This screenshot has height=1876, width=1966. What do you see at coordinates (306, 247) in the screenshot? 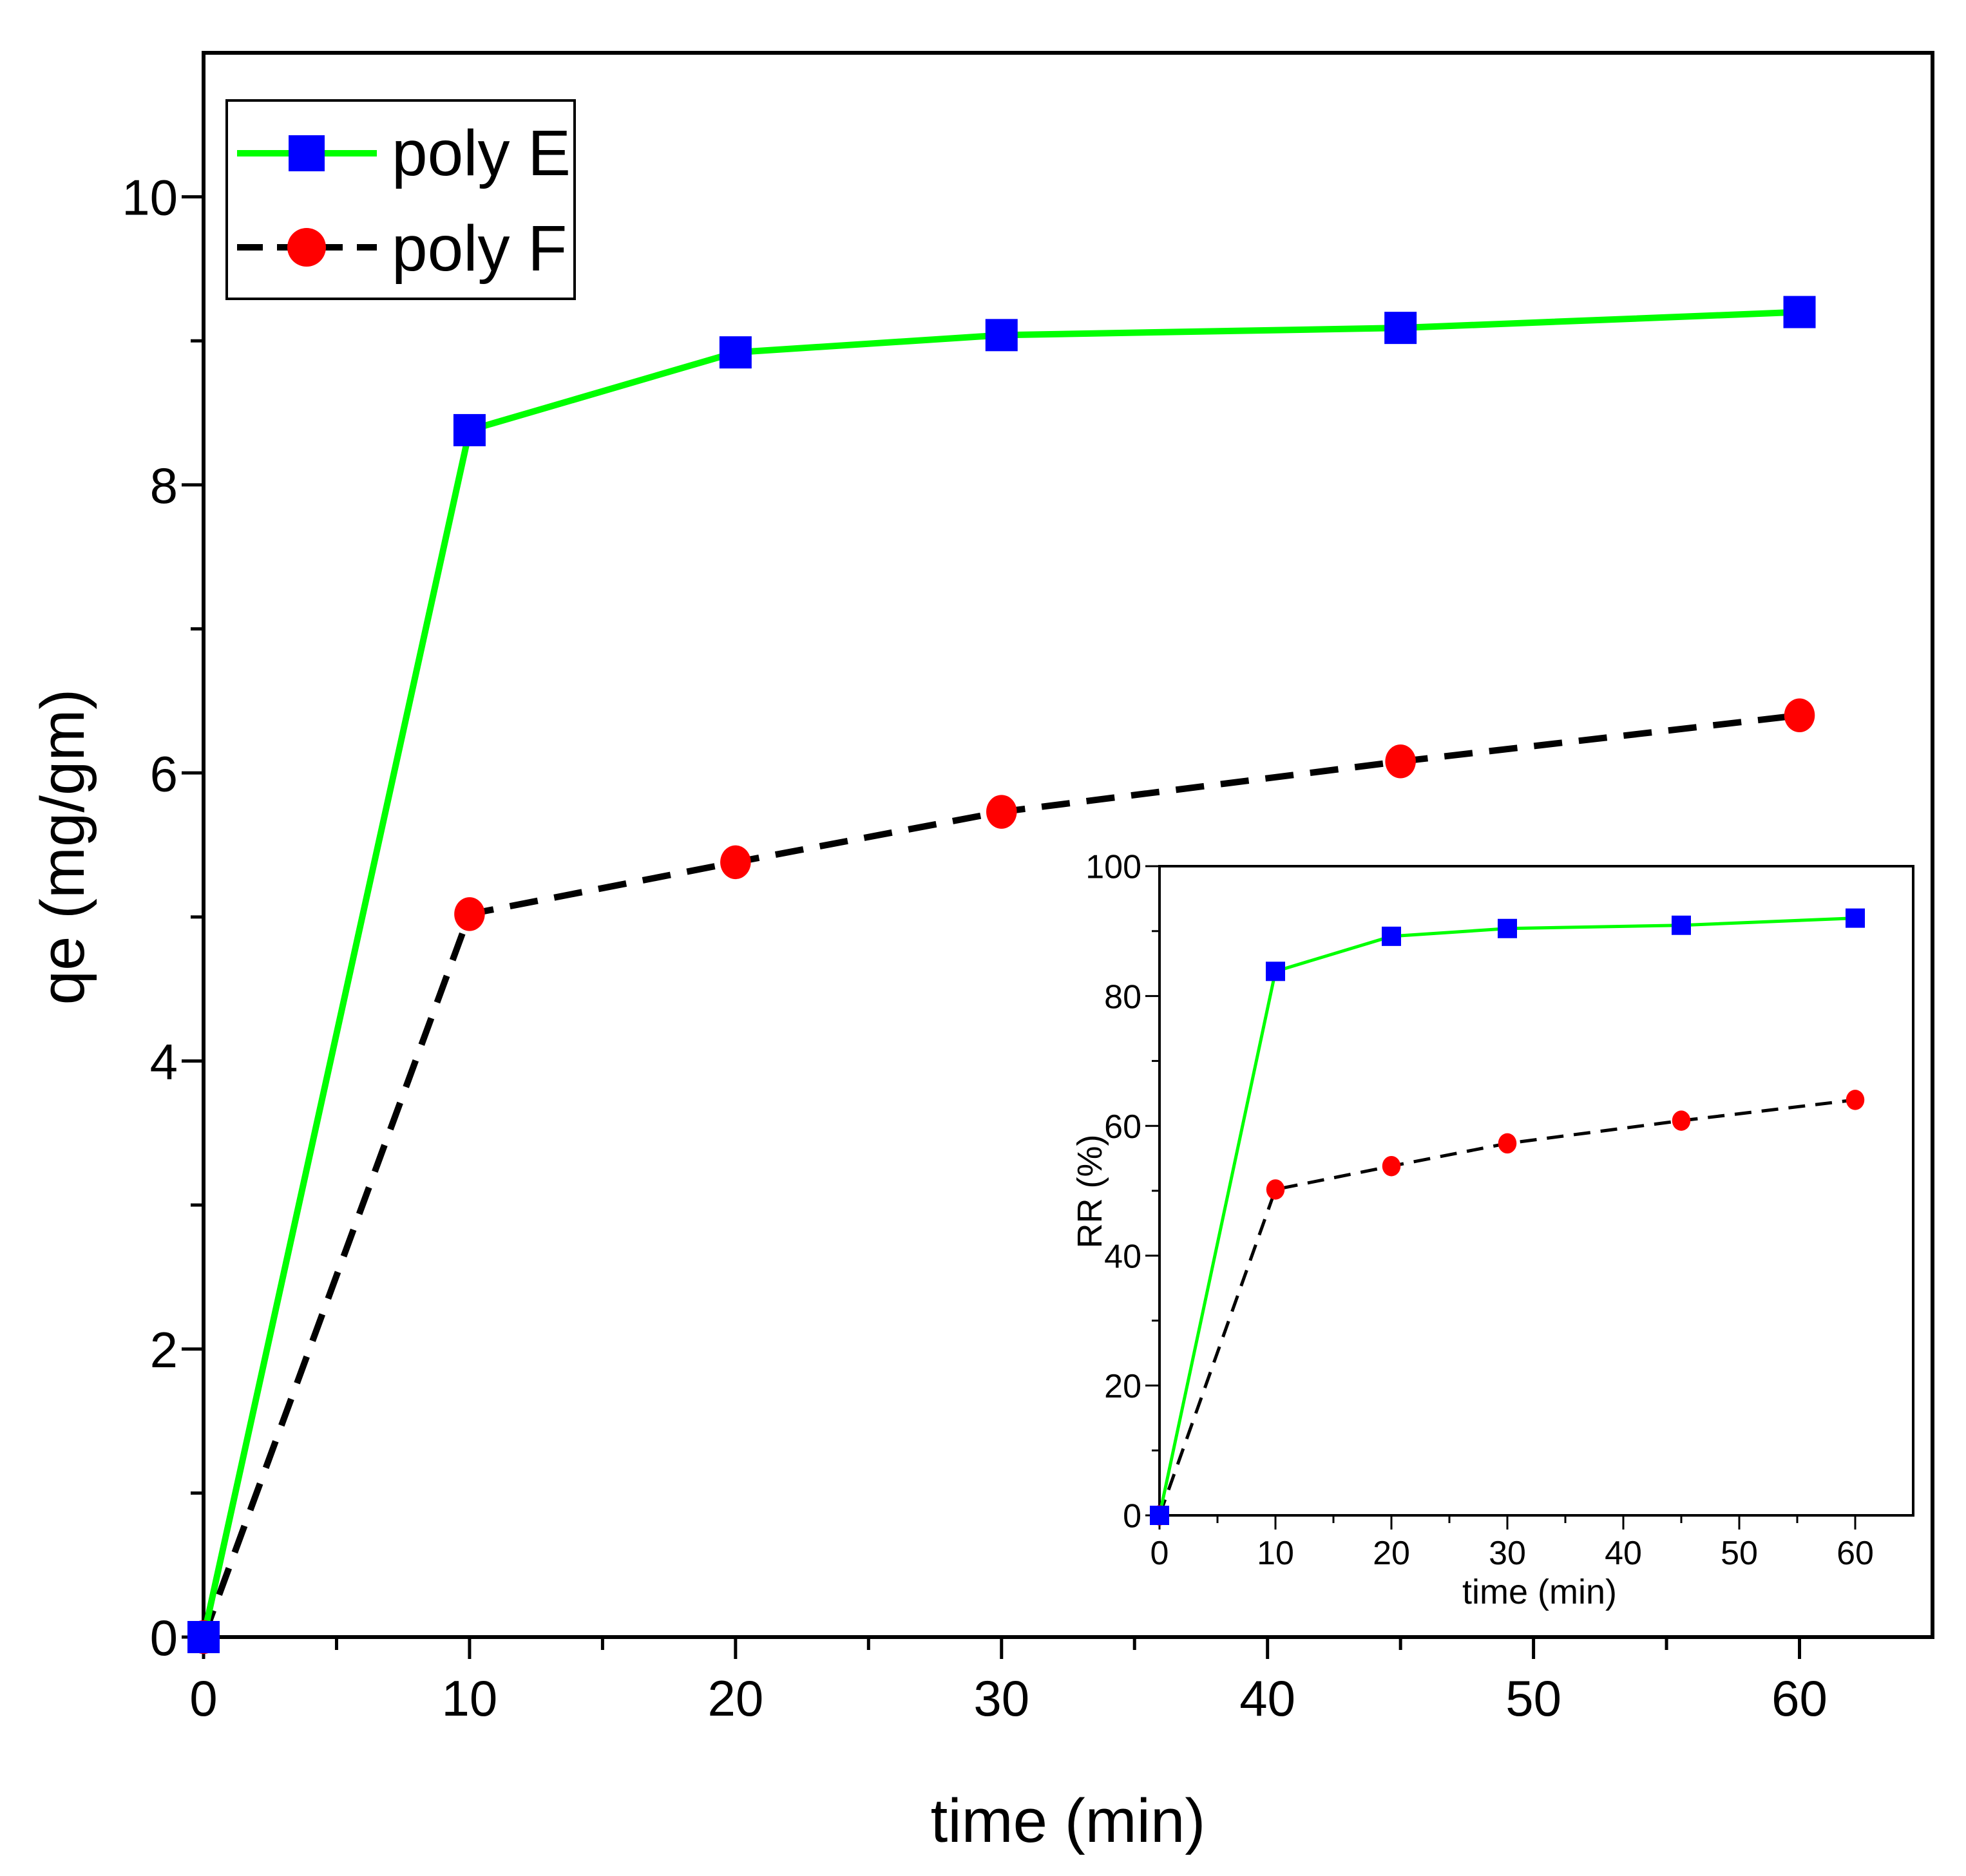
I see `legend-marker-poly-f` at bounding box center [306, 247].